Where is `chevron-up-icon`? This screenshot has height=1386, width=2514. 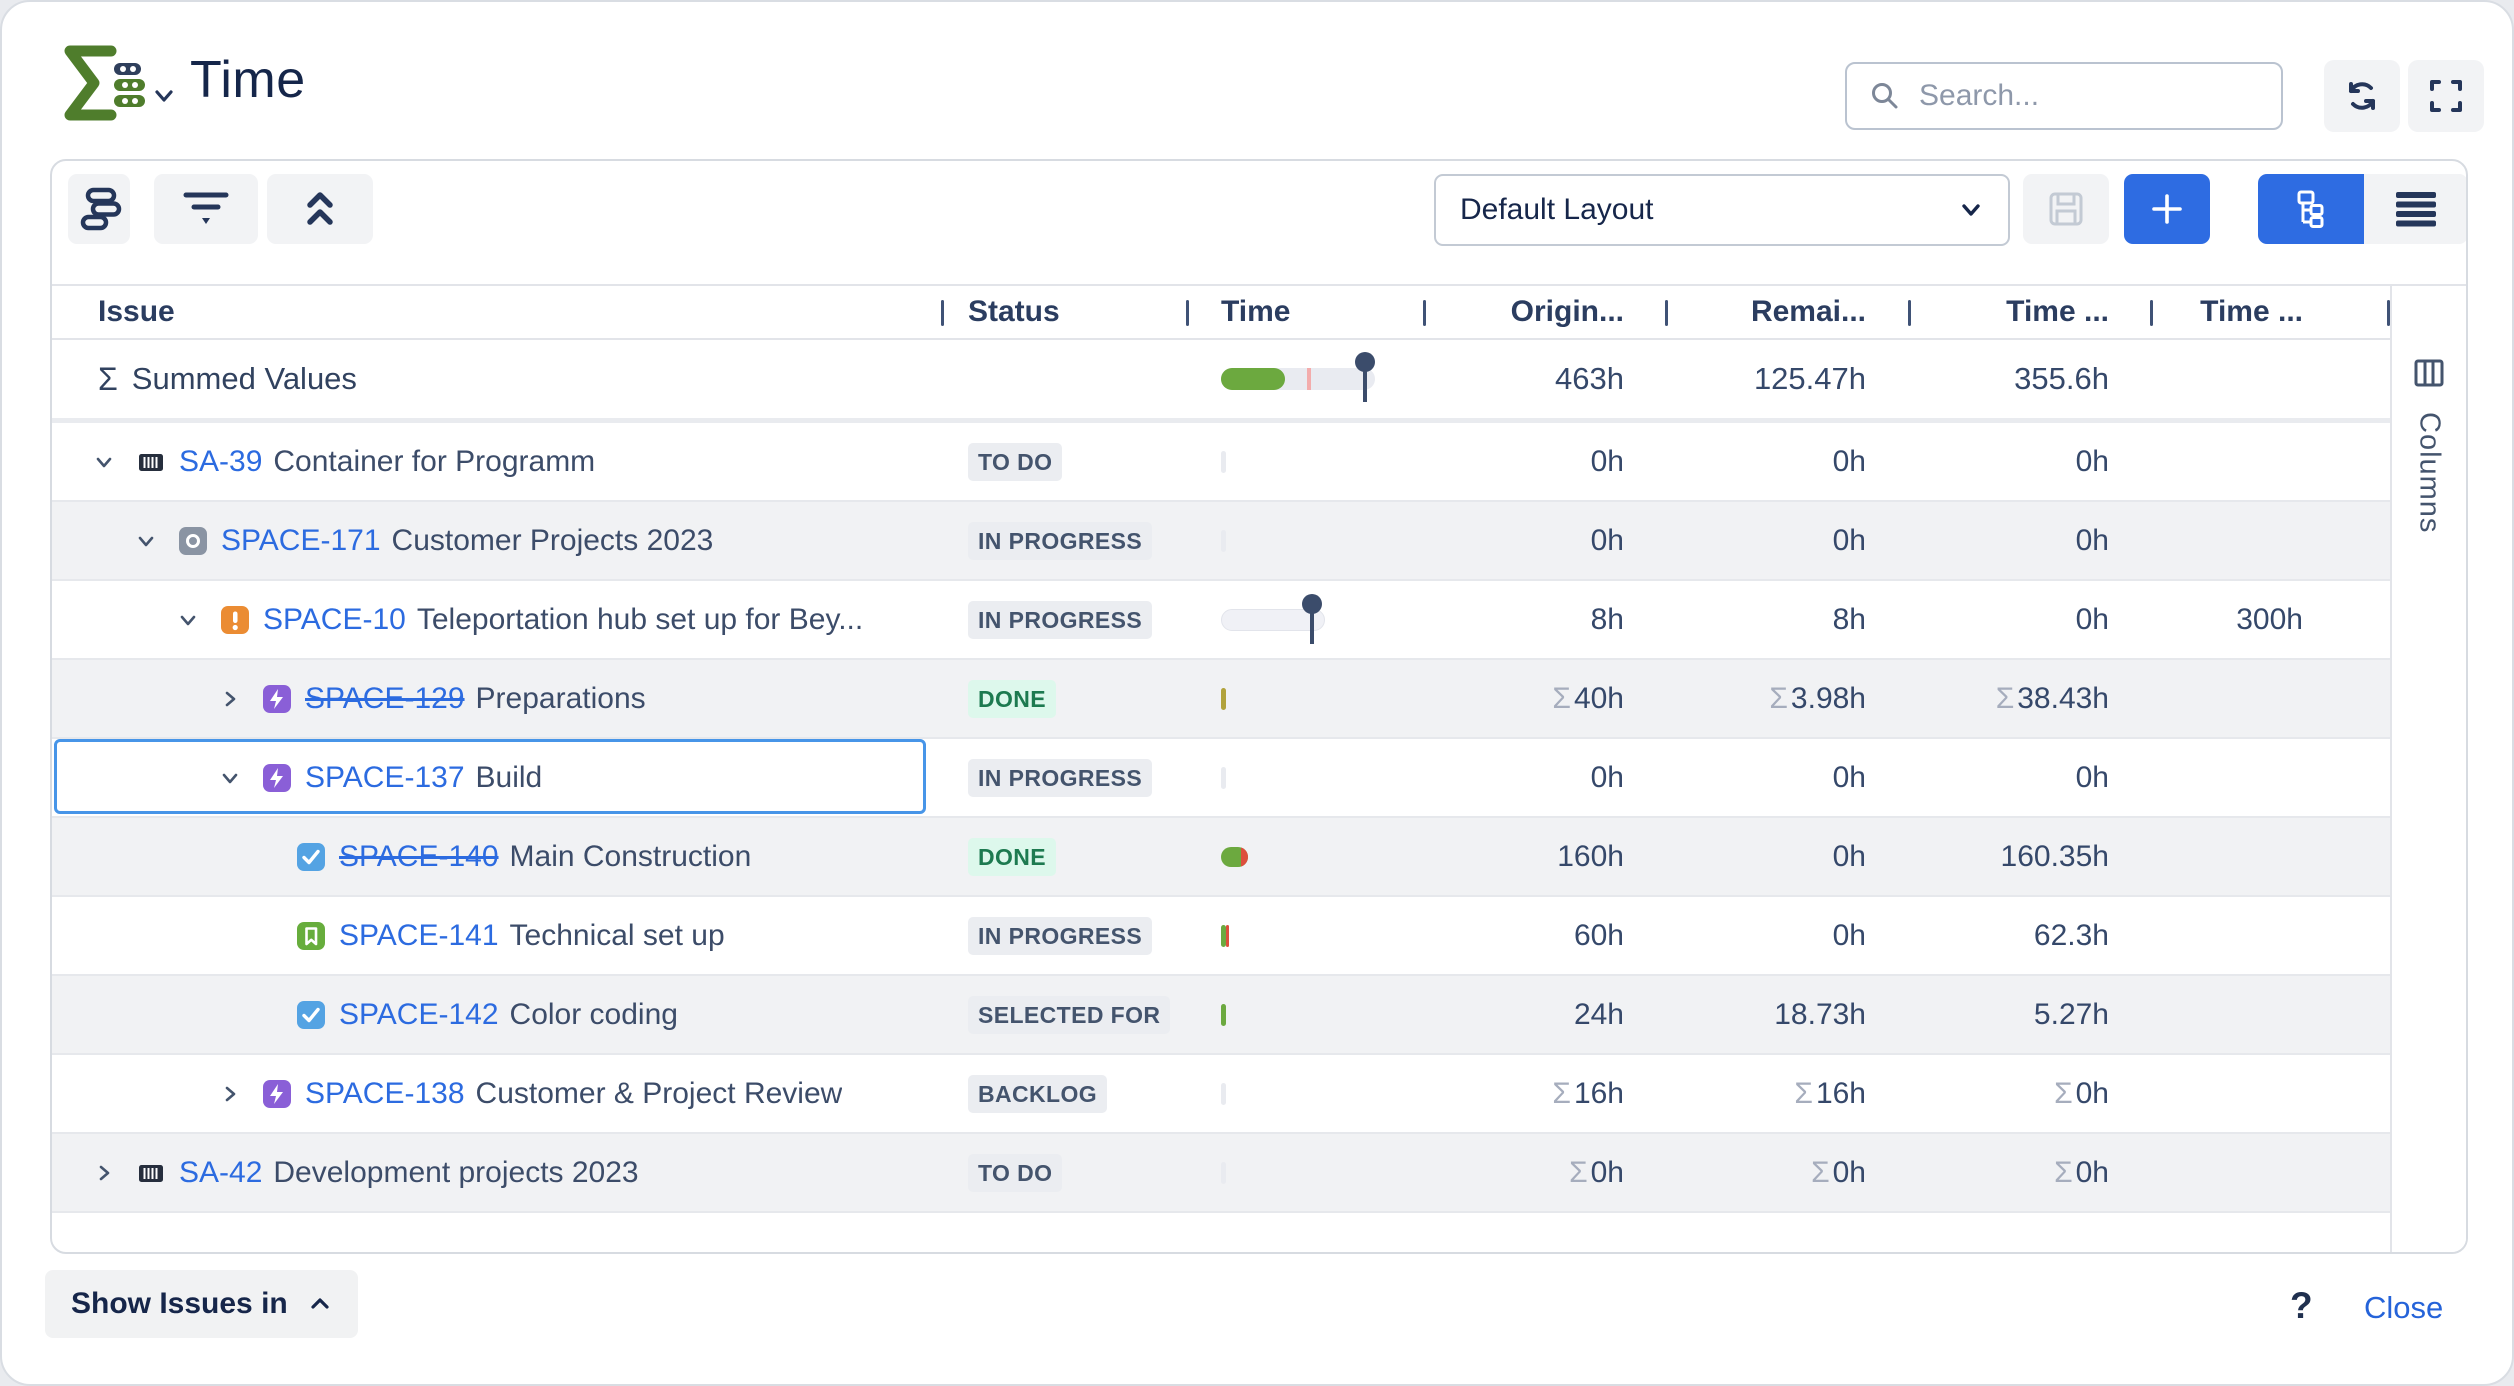
chevron-up-icon is located at coordinates (320, 1303).